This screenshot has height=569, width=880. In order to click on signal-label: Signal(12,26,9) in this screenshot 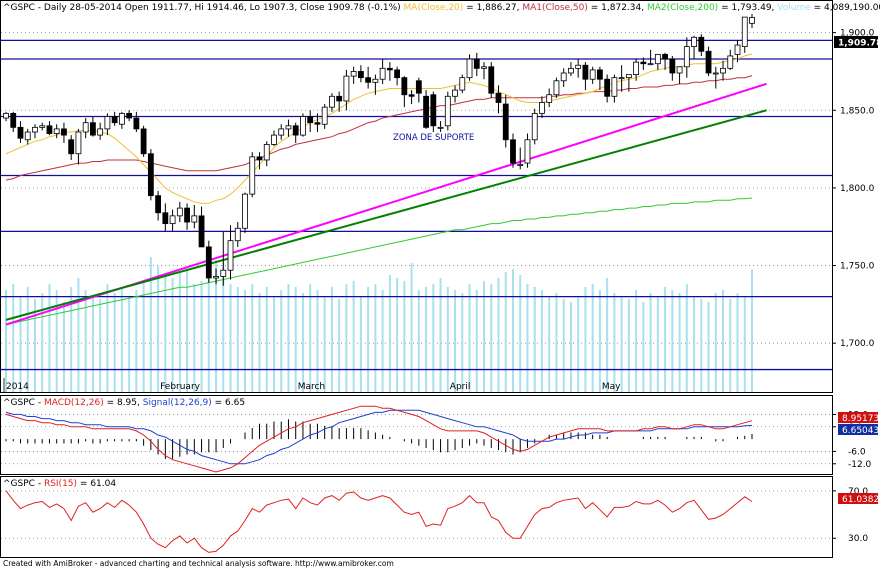, I will do `click(177, 403)`.